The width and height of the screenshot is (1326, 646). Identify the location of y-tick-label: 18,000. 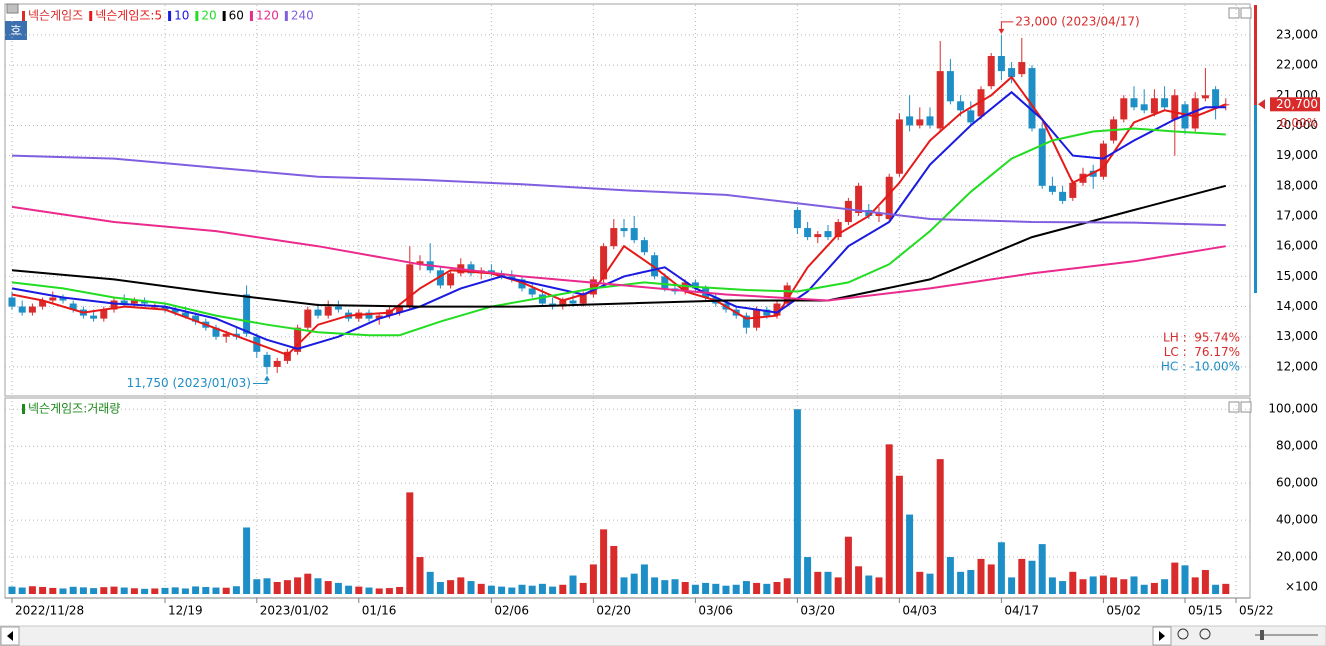
(1297, 185).